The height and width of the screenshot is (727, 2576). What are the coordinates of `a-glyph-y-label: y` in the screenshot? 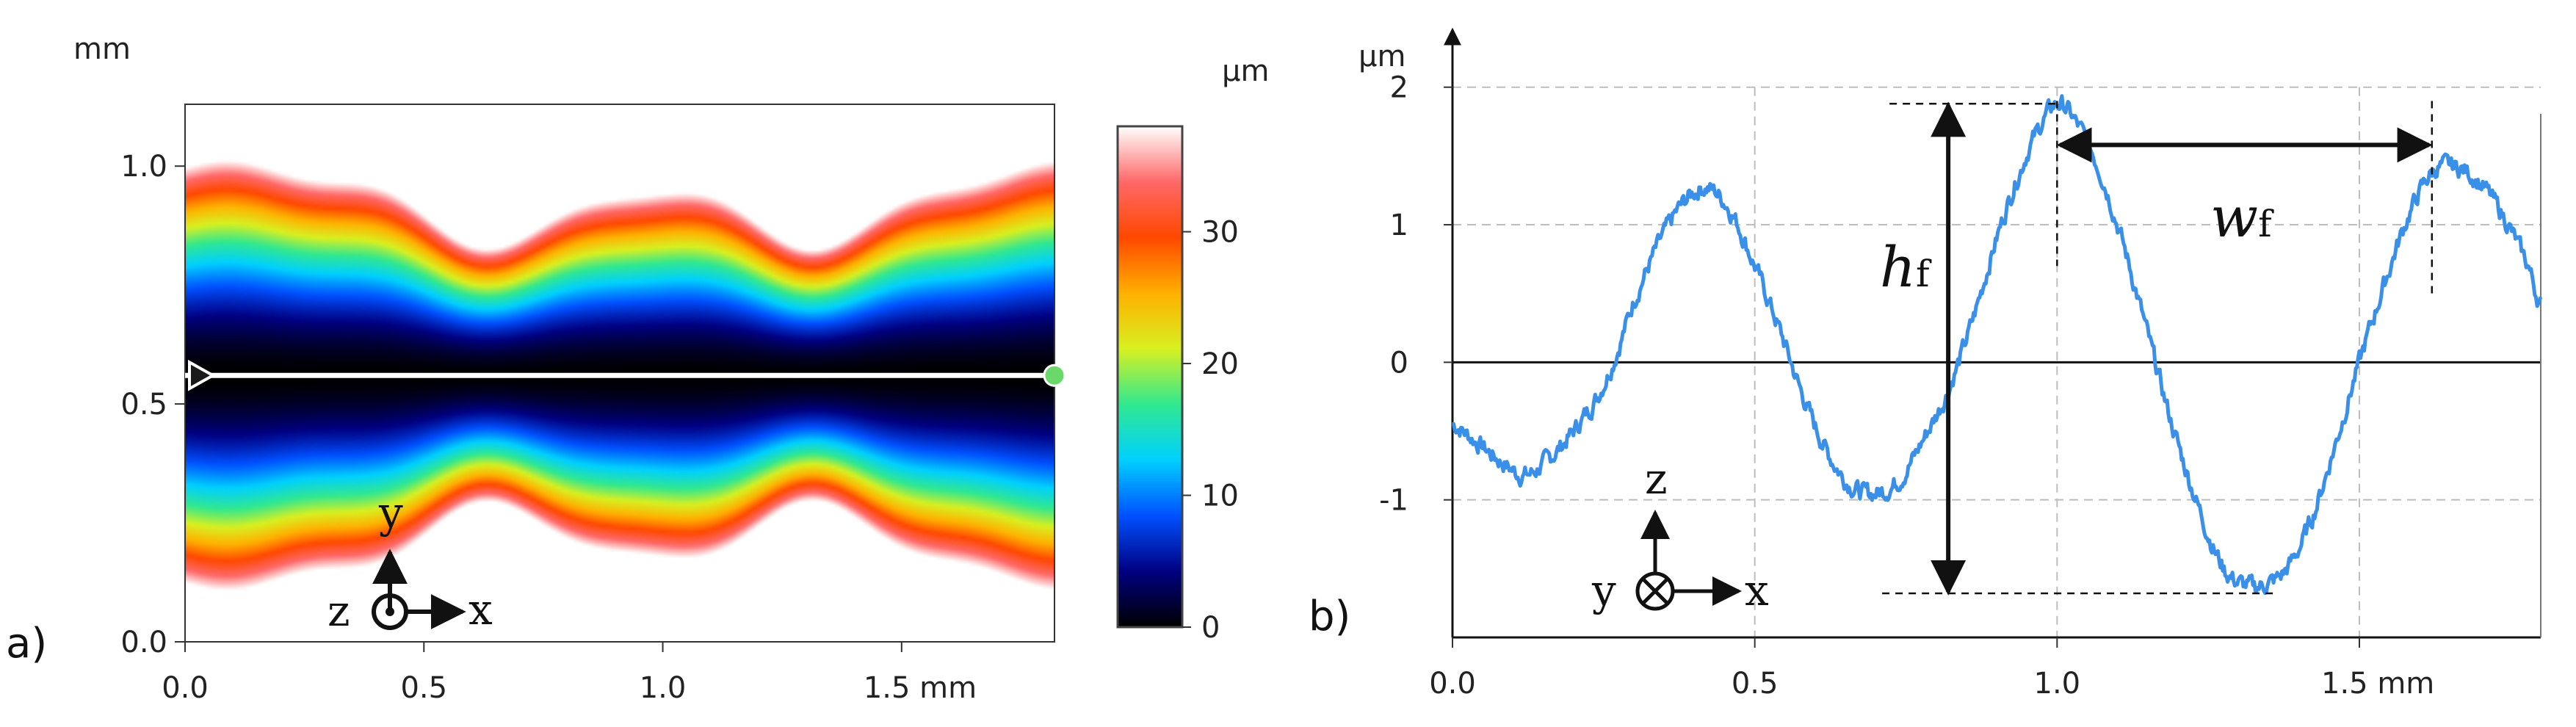 It's located at (390, 513).